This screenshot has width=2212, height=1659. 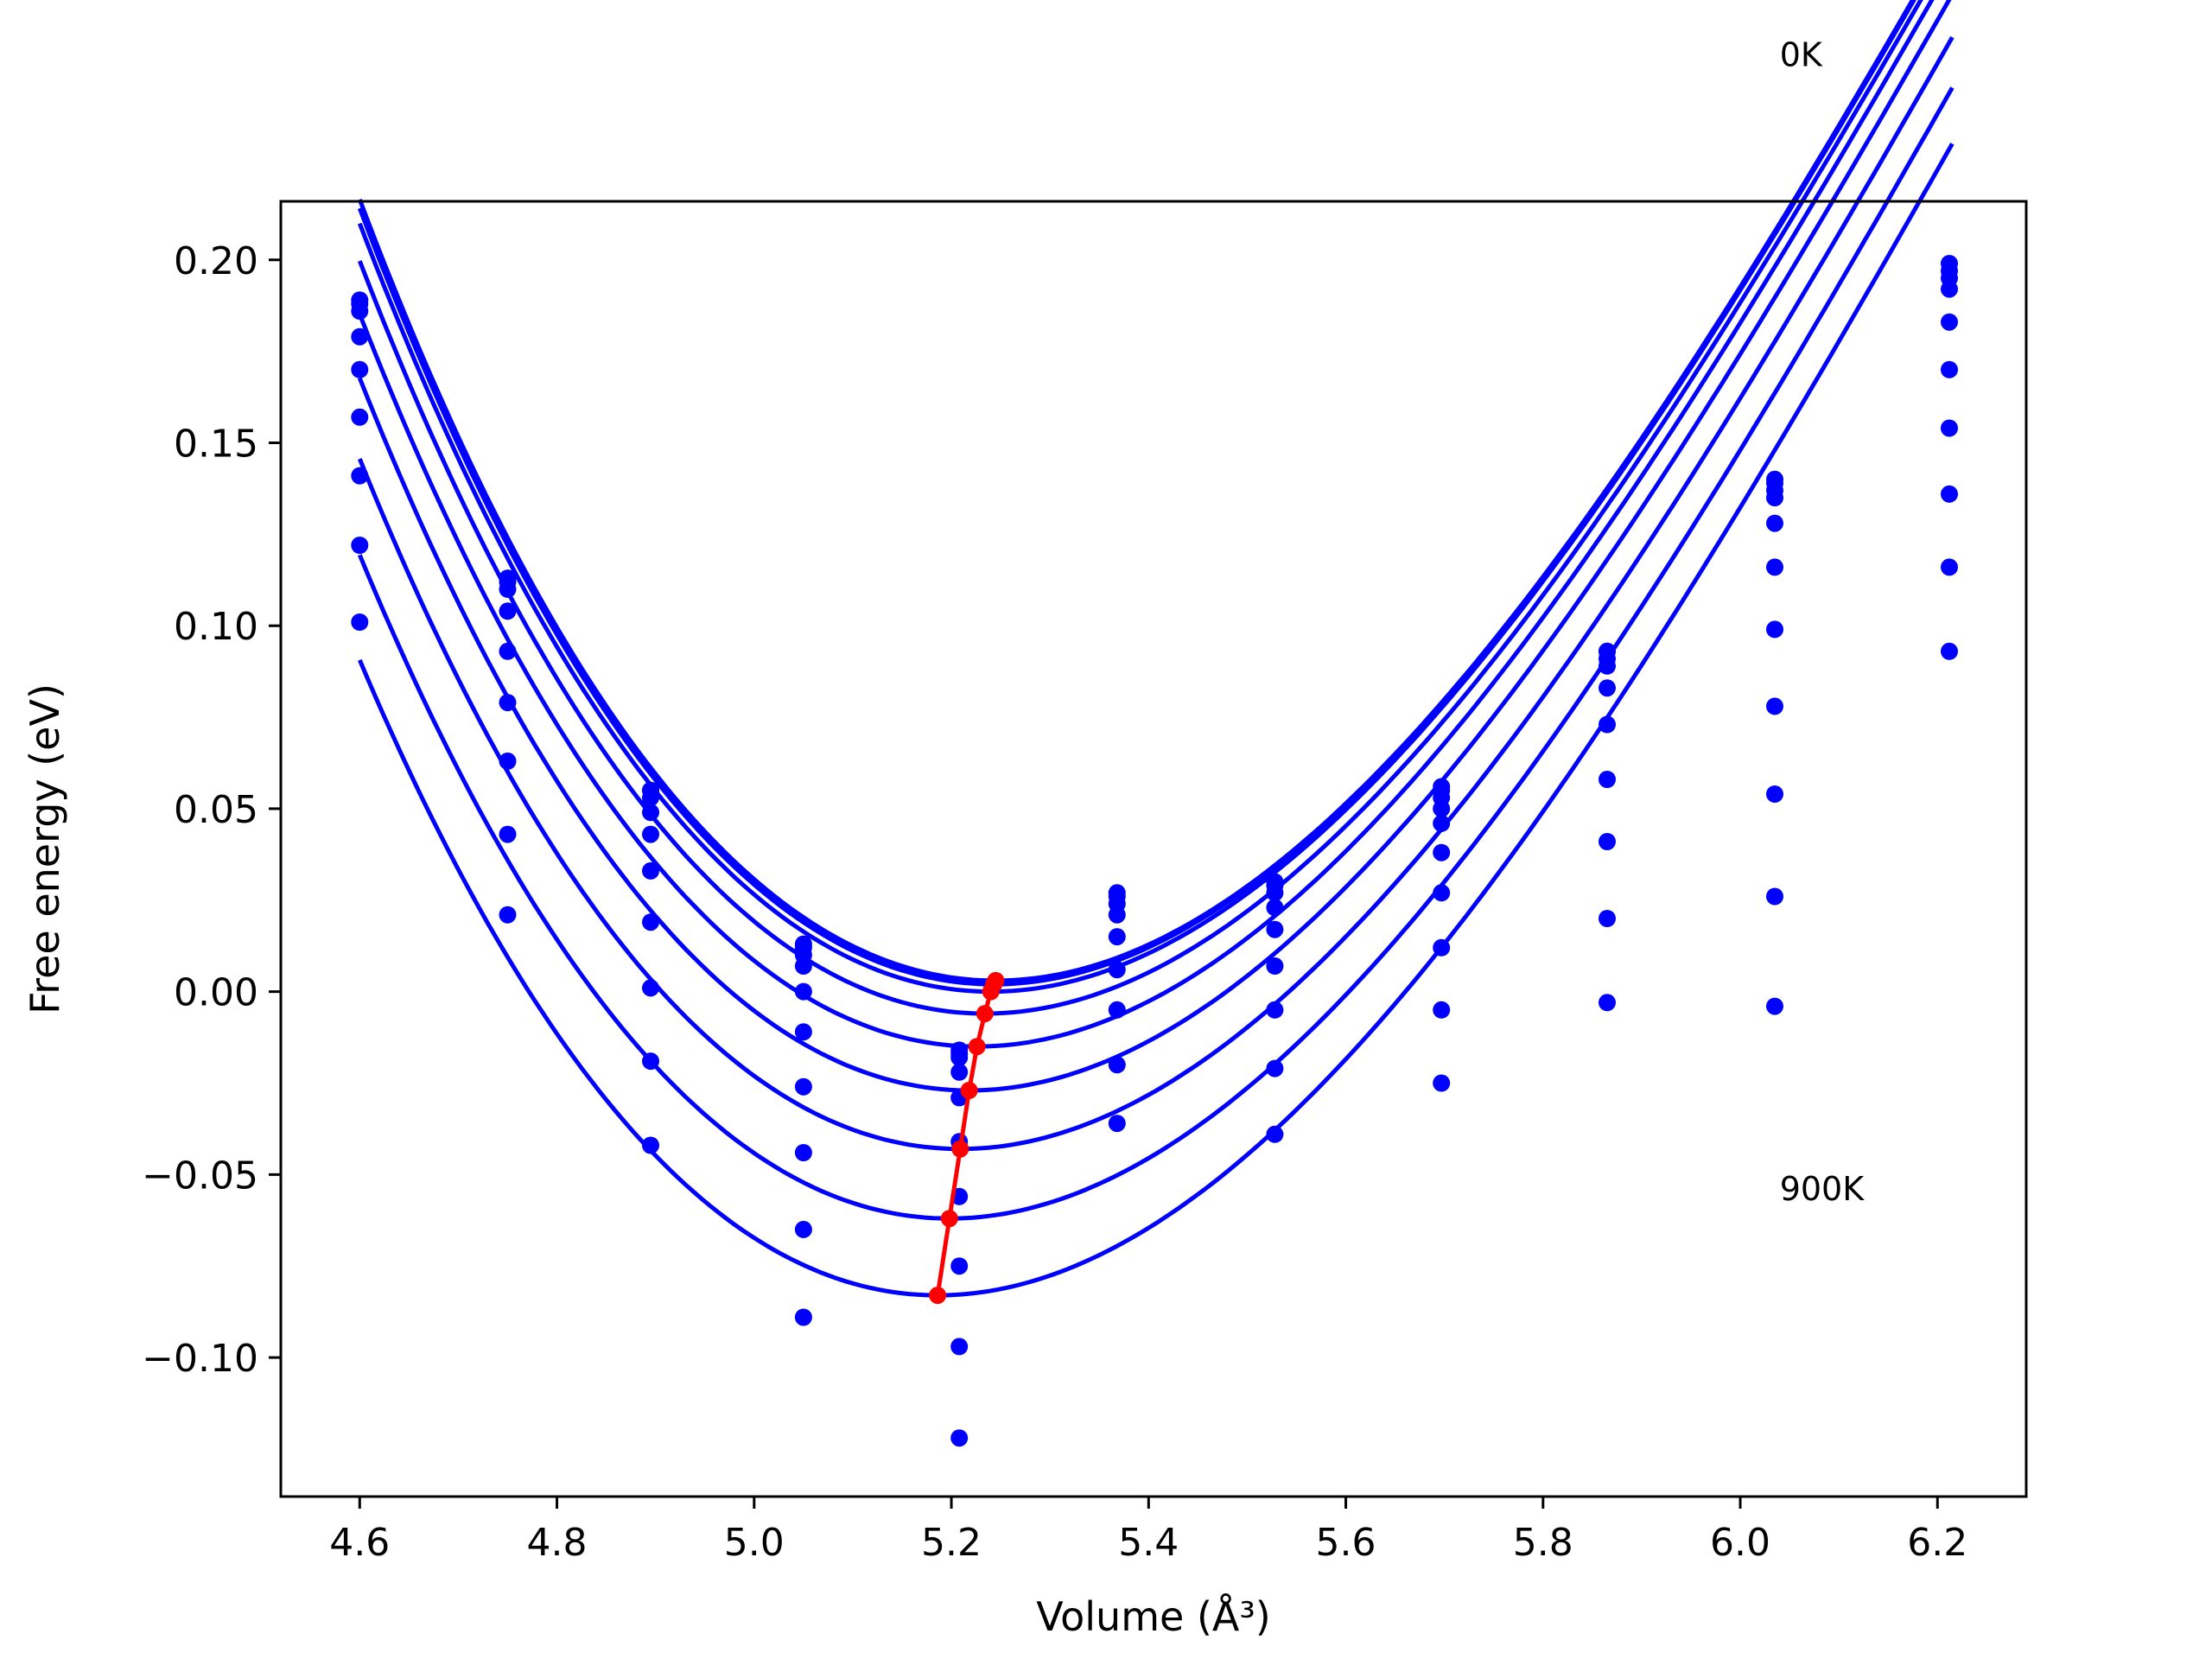 What do you see at coordinates (1823, 1189) in the screenshot?
I see `temperature-annotation: 900K` at bounding box center [1823, 1189].